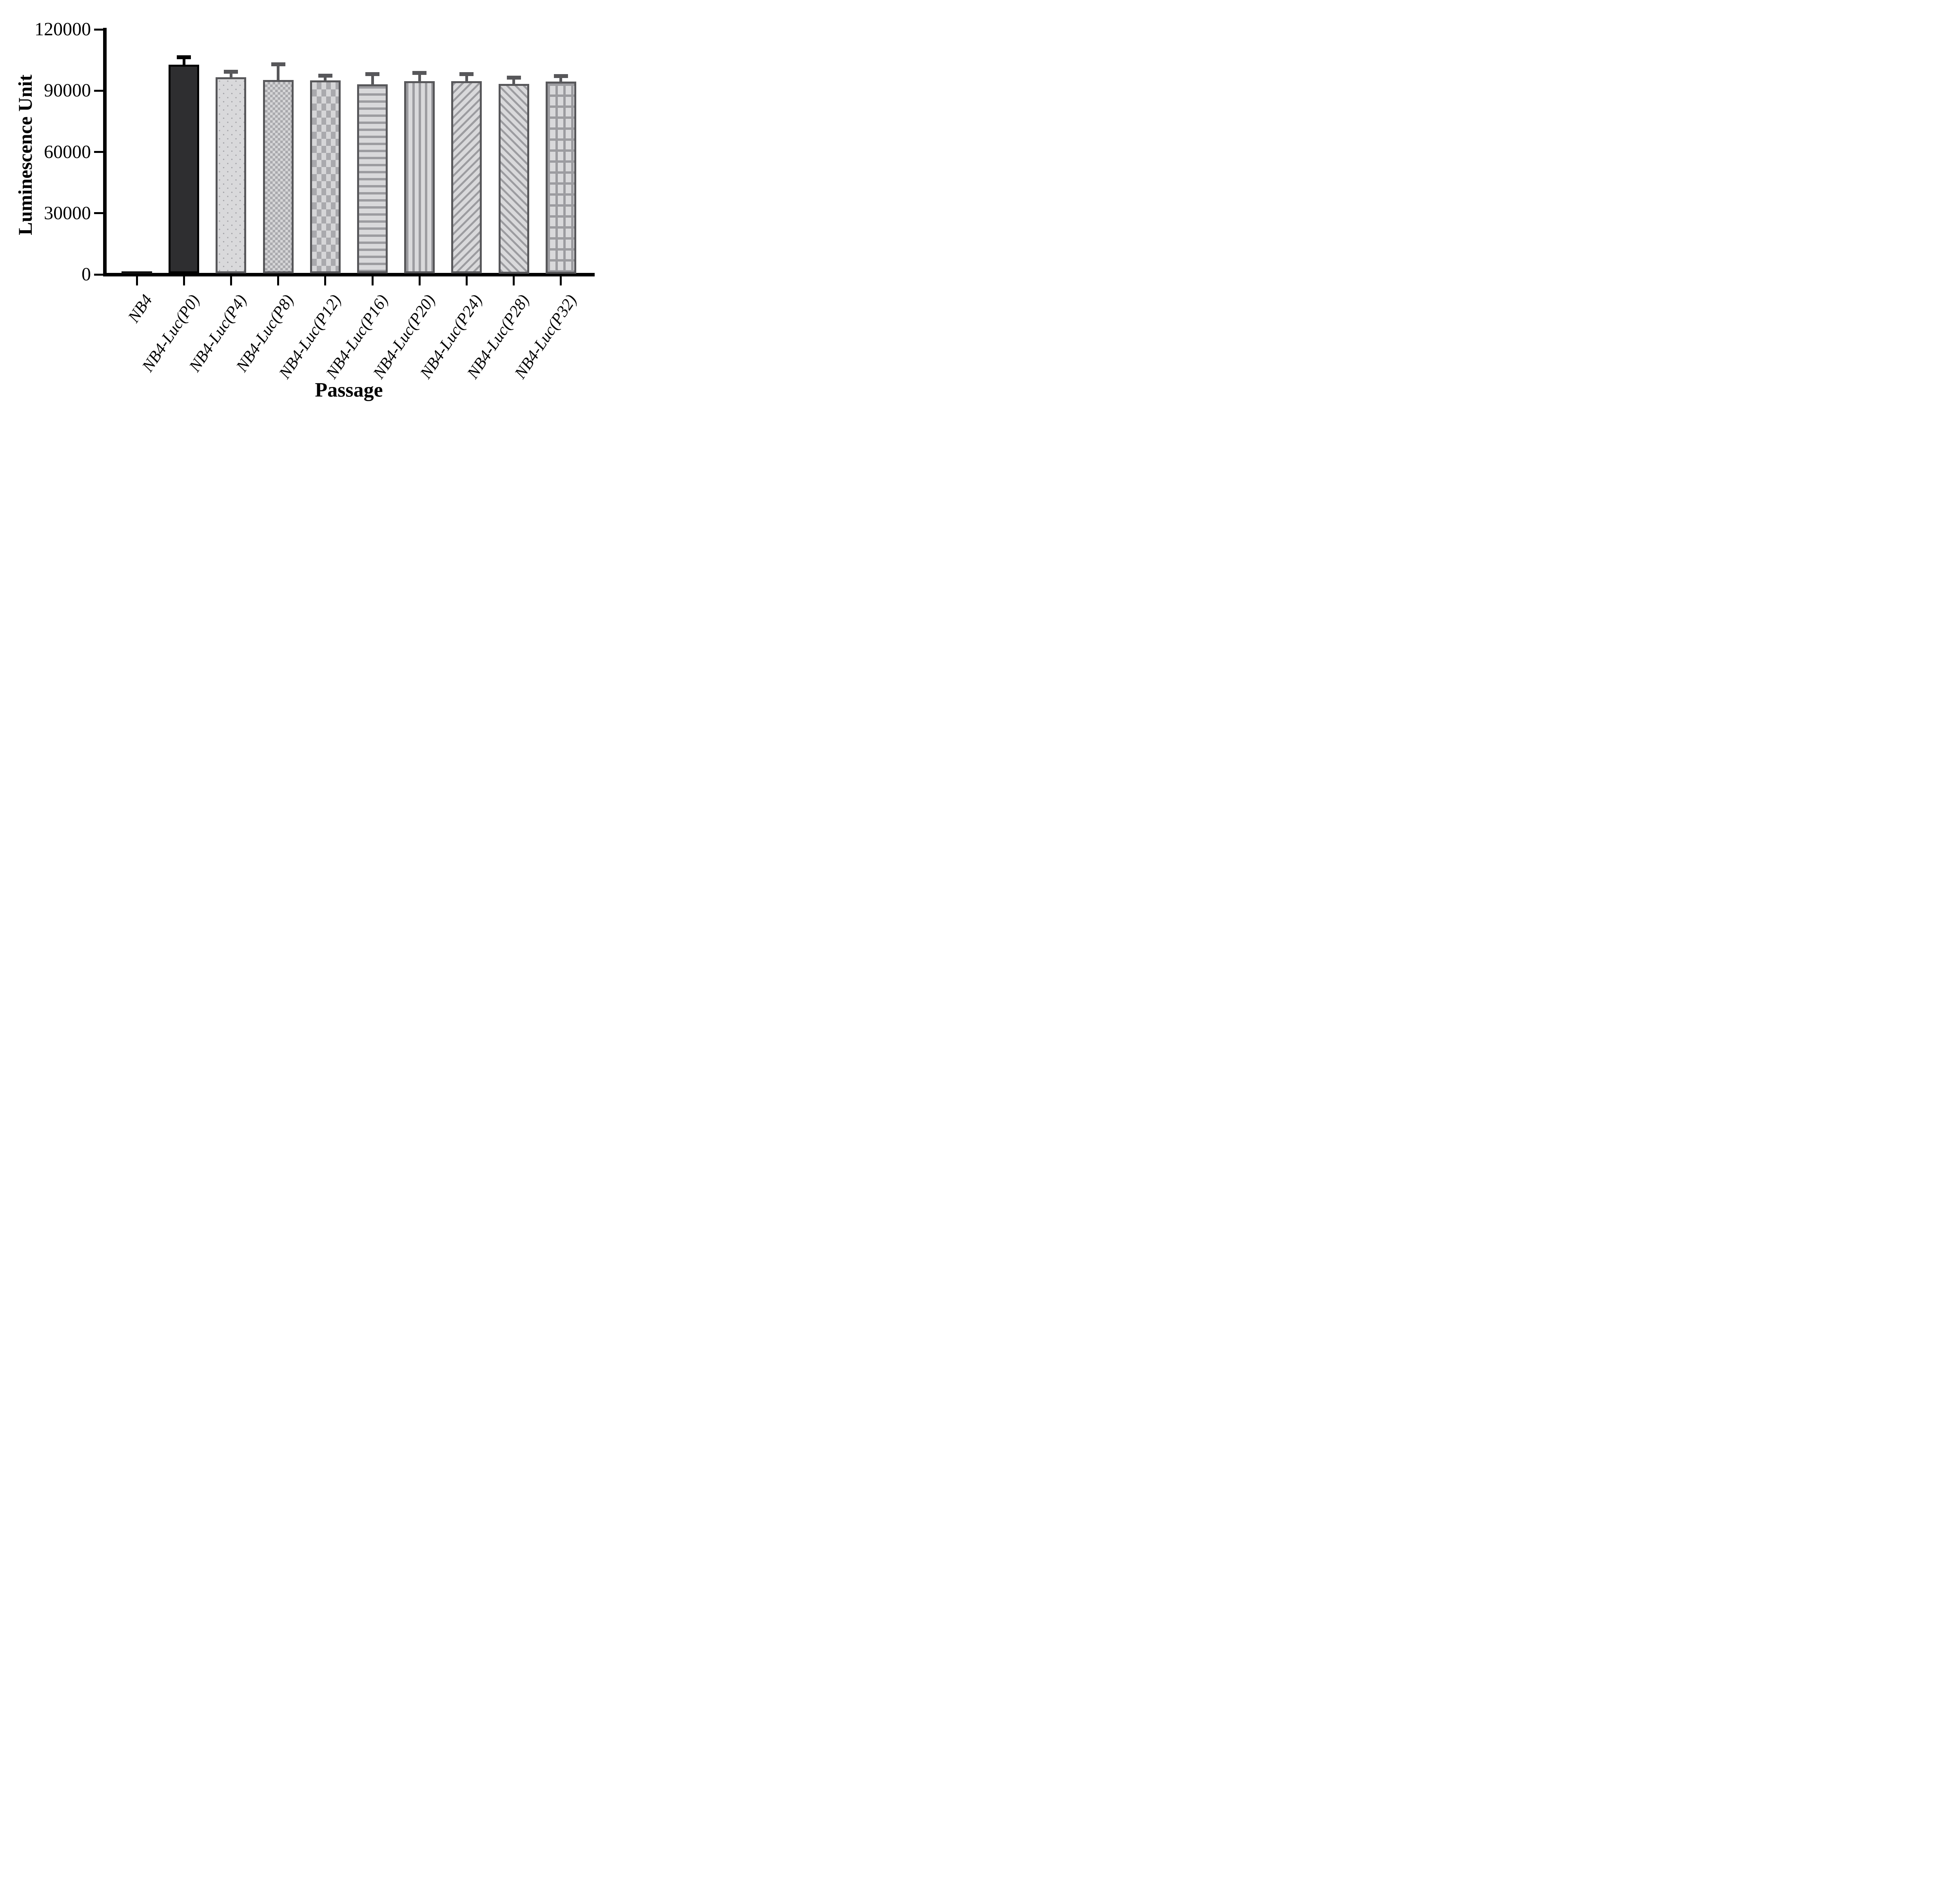  I want to click on x-tick-label: NB4, so click(140, 308).